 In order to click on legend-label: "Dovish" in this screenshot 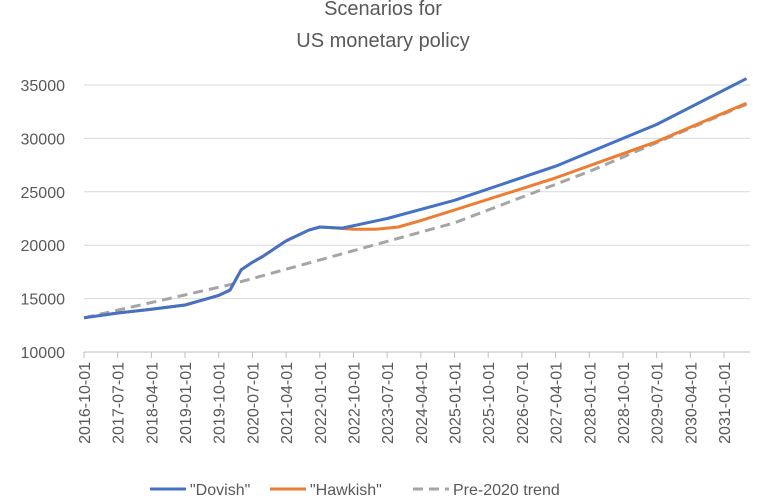, I will do `click(220, 488)`.